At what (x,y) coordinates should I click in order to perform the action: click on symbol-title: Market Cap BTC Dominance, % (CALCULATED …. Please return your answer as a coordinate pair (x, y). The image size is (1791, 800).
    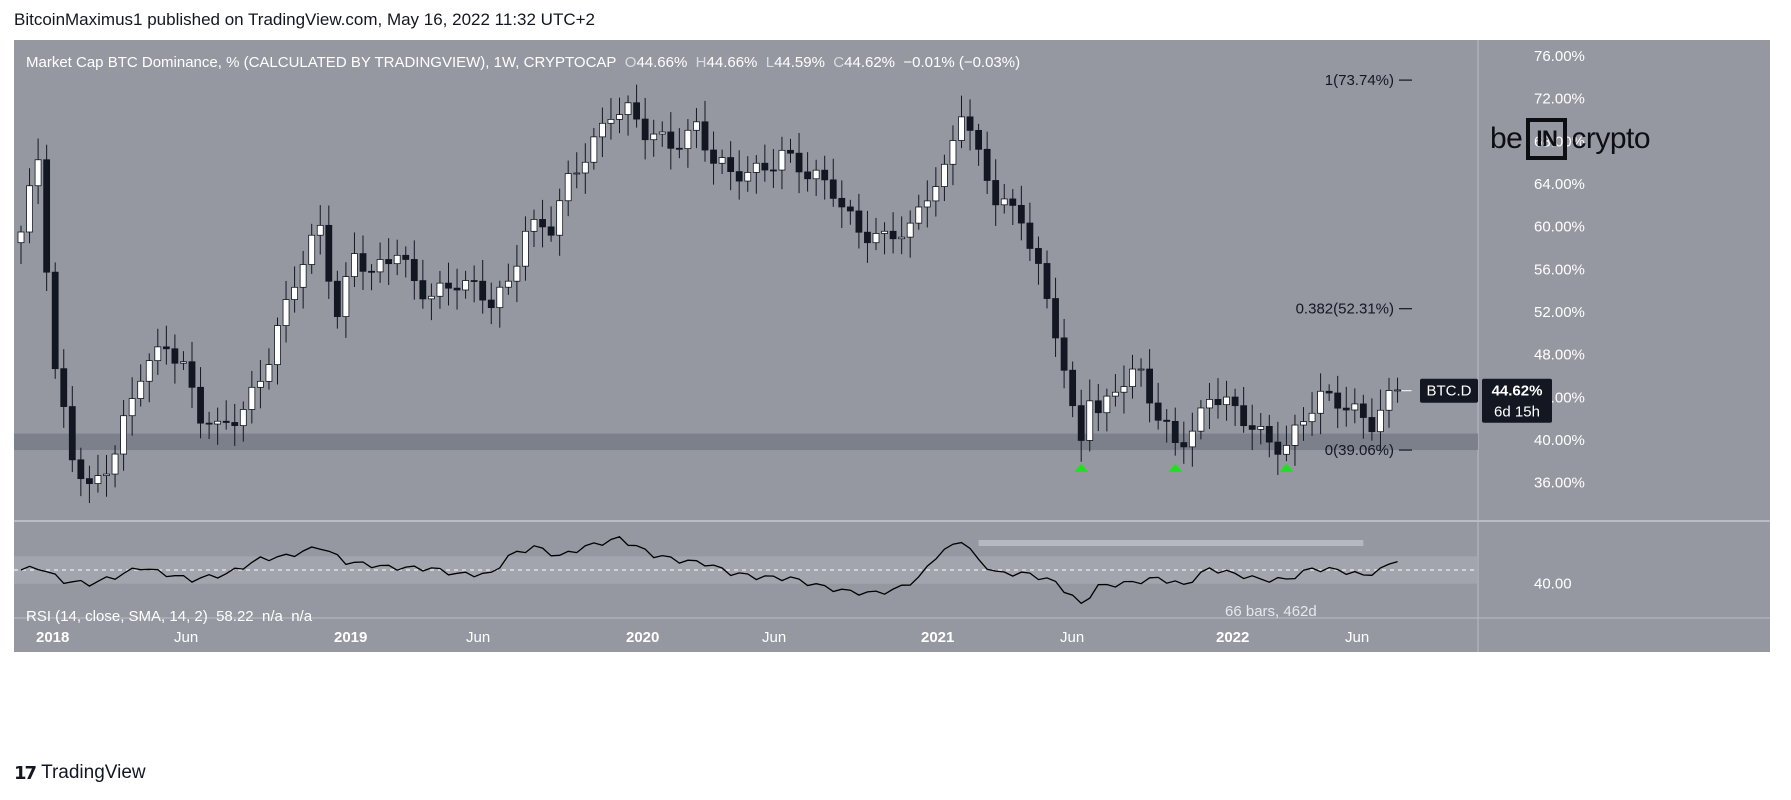
    Looking at the image, I should click on (321, 62).